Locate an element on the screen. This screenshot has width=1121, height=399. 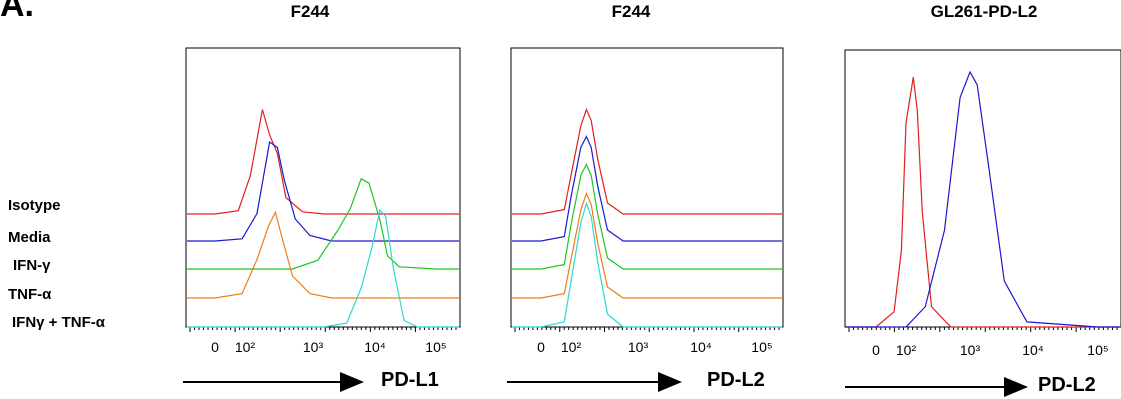
panel-2-title: F244 is located at coordinates (631, 11).